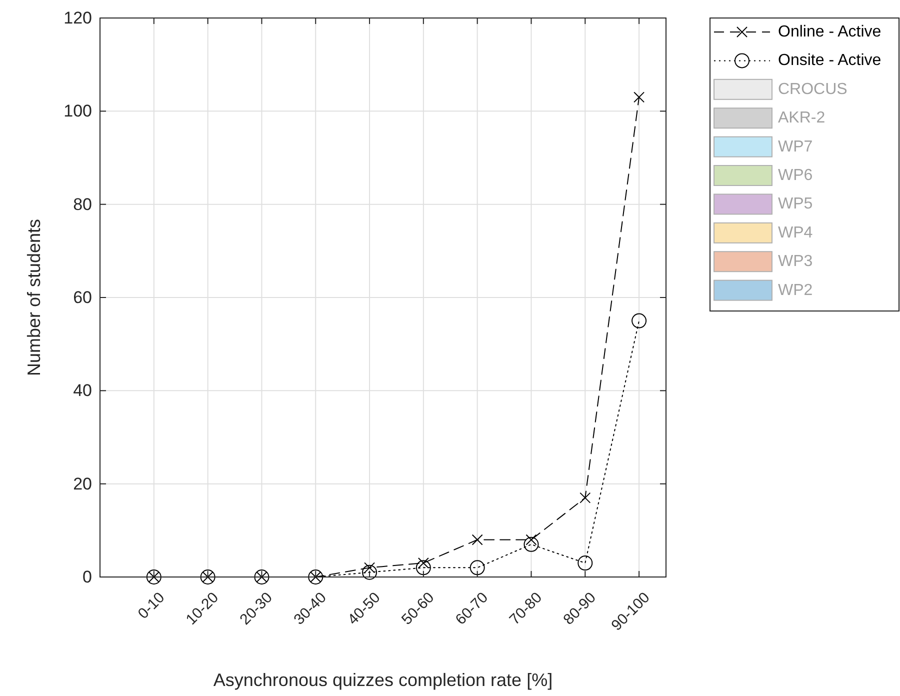 The image size is (900, 696). Describe the element at coordinates (82, 390) in the screenshot. I see `y-tick-label: 40` at that location.